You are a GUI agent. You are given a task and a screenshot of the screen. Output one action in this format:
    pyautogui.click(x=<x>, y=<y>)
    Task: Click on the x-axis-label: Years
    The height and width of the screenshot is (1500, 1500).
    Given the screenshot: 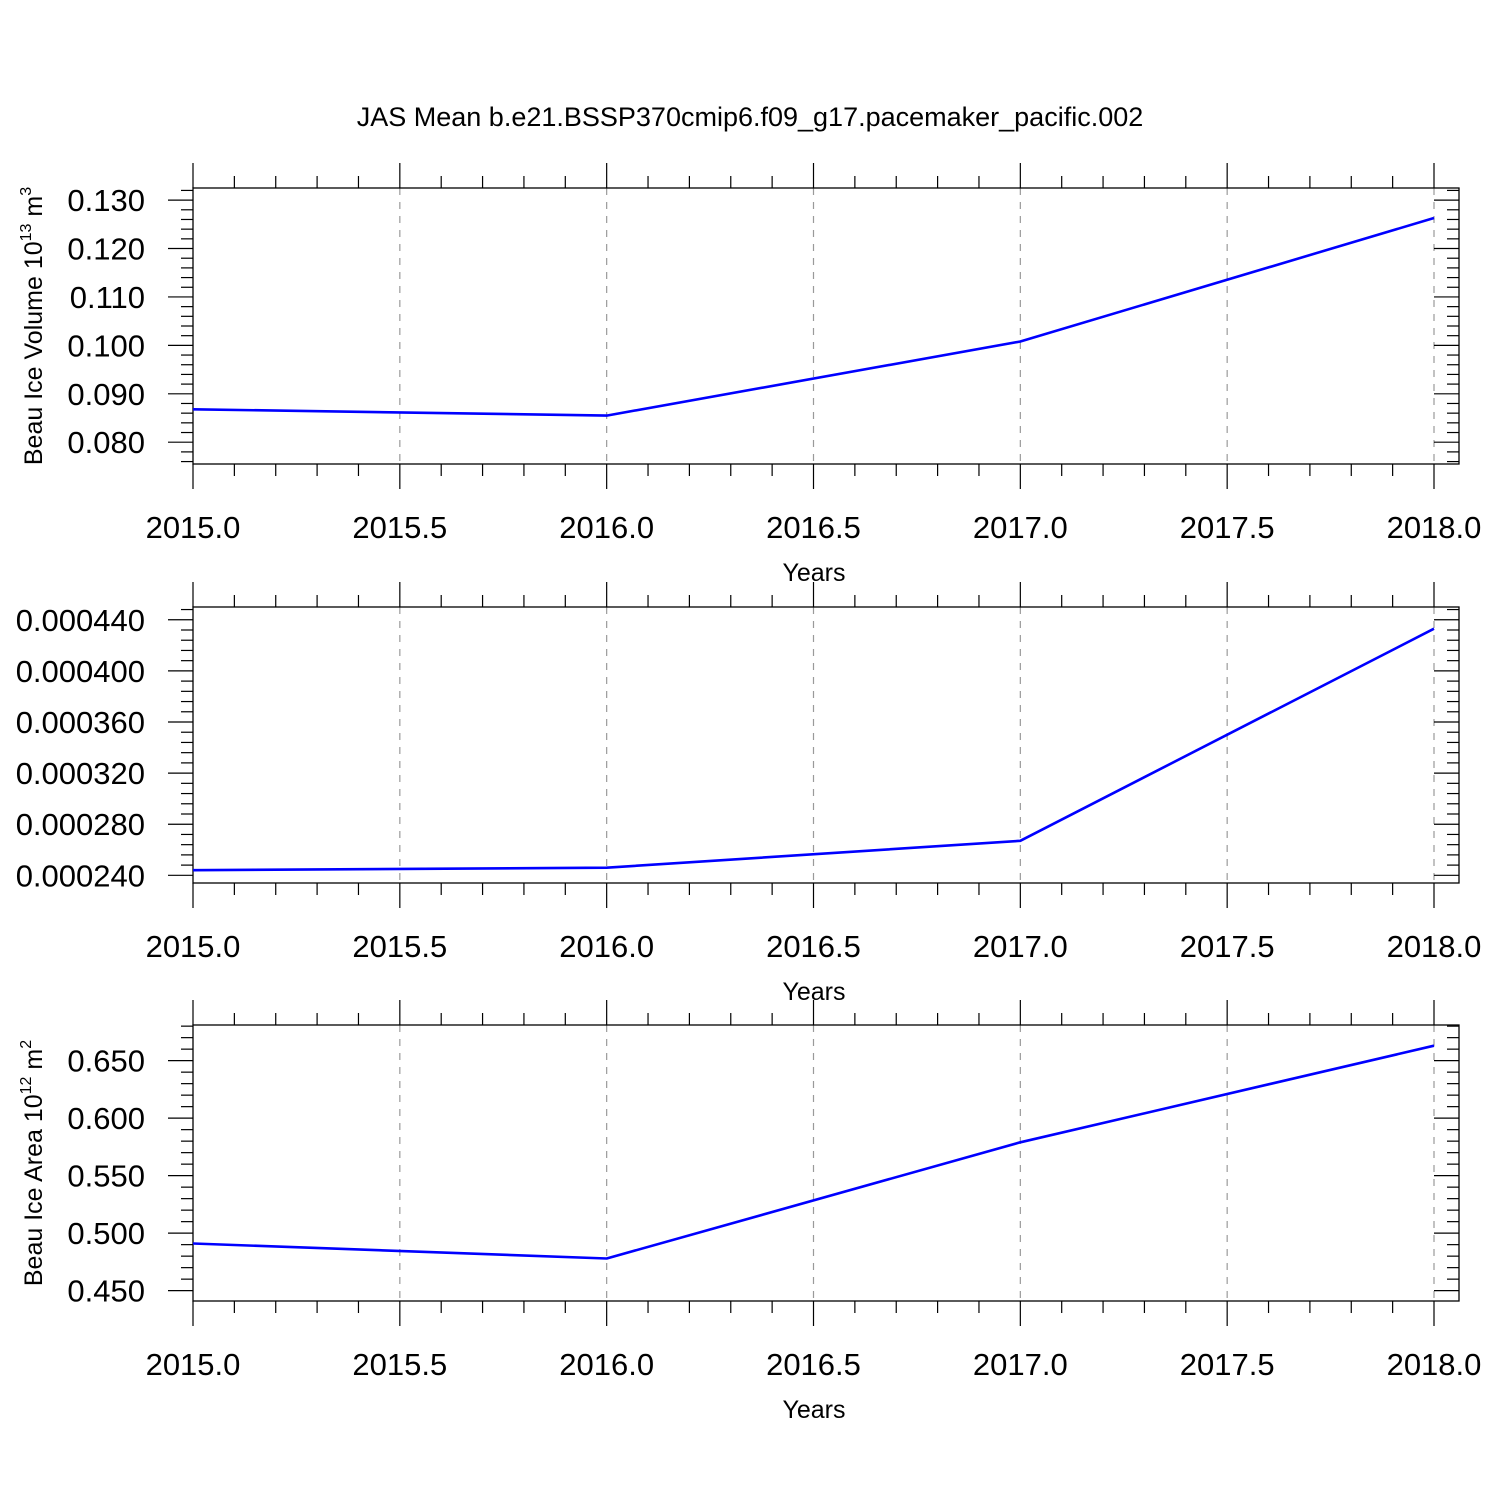 What is the action you would take?
    pyautogui.click(x=813, y=1410)
    